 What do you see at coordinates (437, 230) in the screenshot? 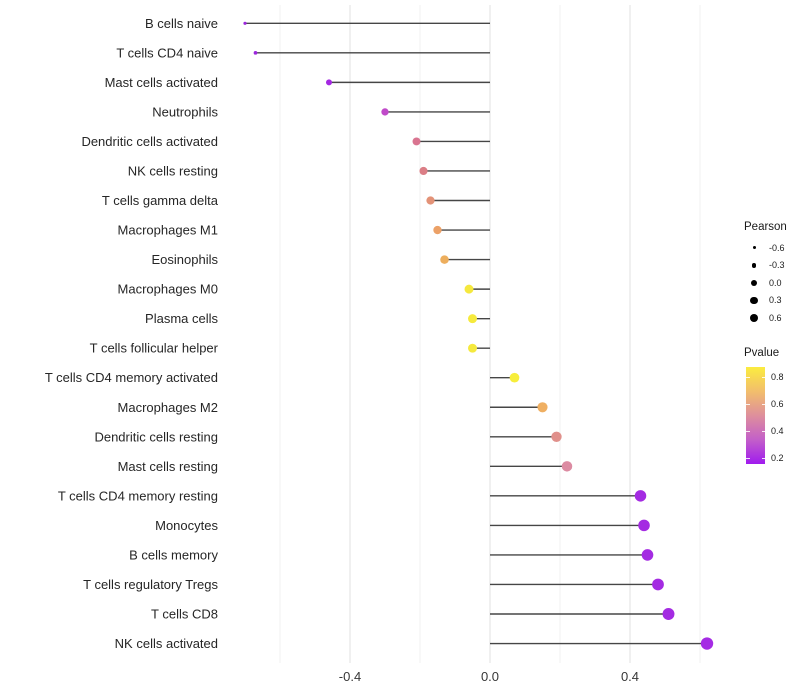
I see `data-point-macrophages-m1` at bounding box center [437, 230].